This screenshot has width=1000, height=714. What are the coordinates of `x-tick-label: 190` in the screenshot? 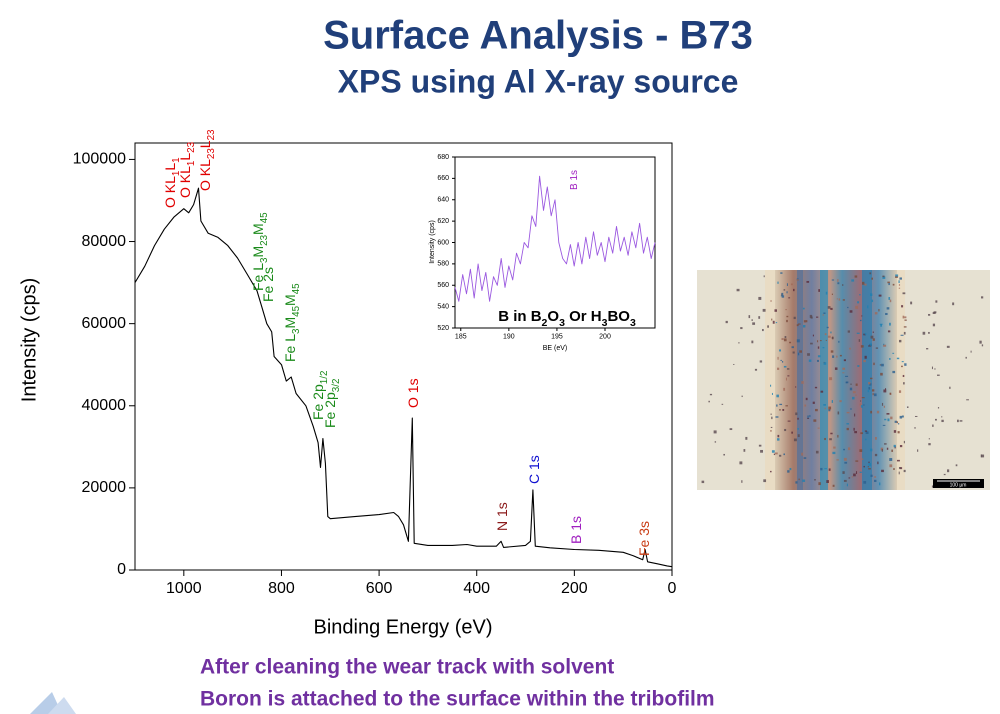 It's located at (509, 336).